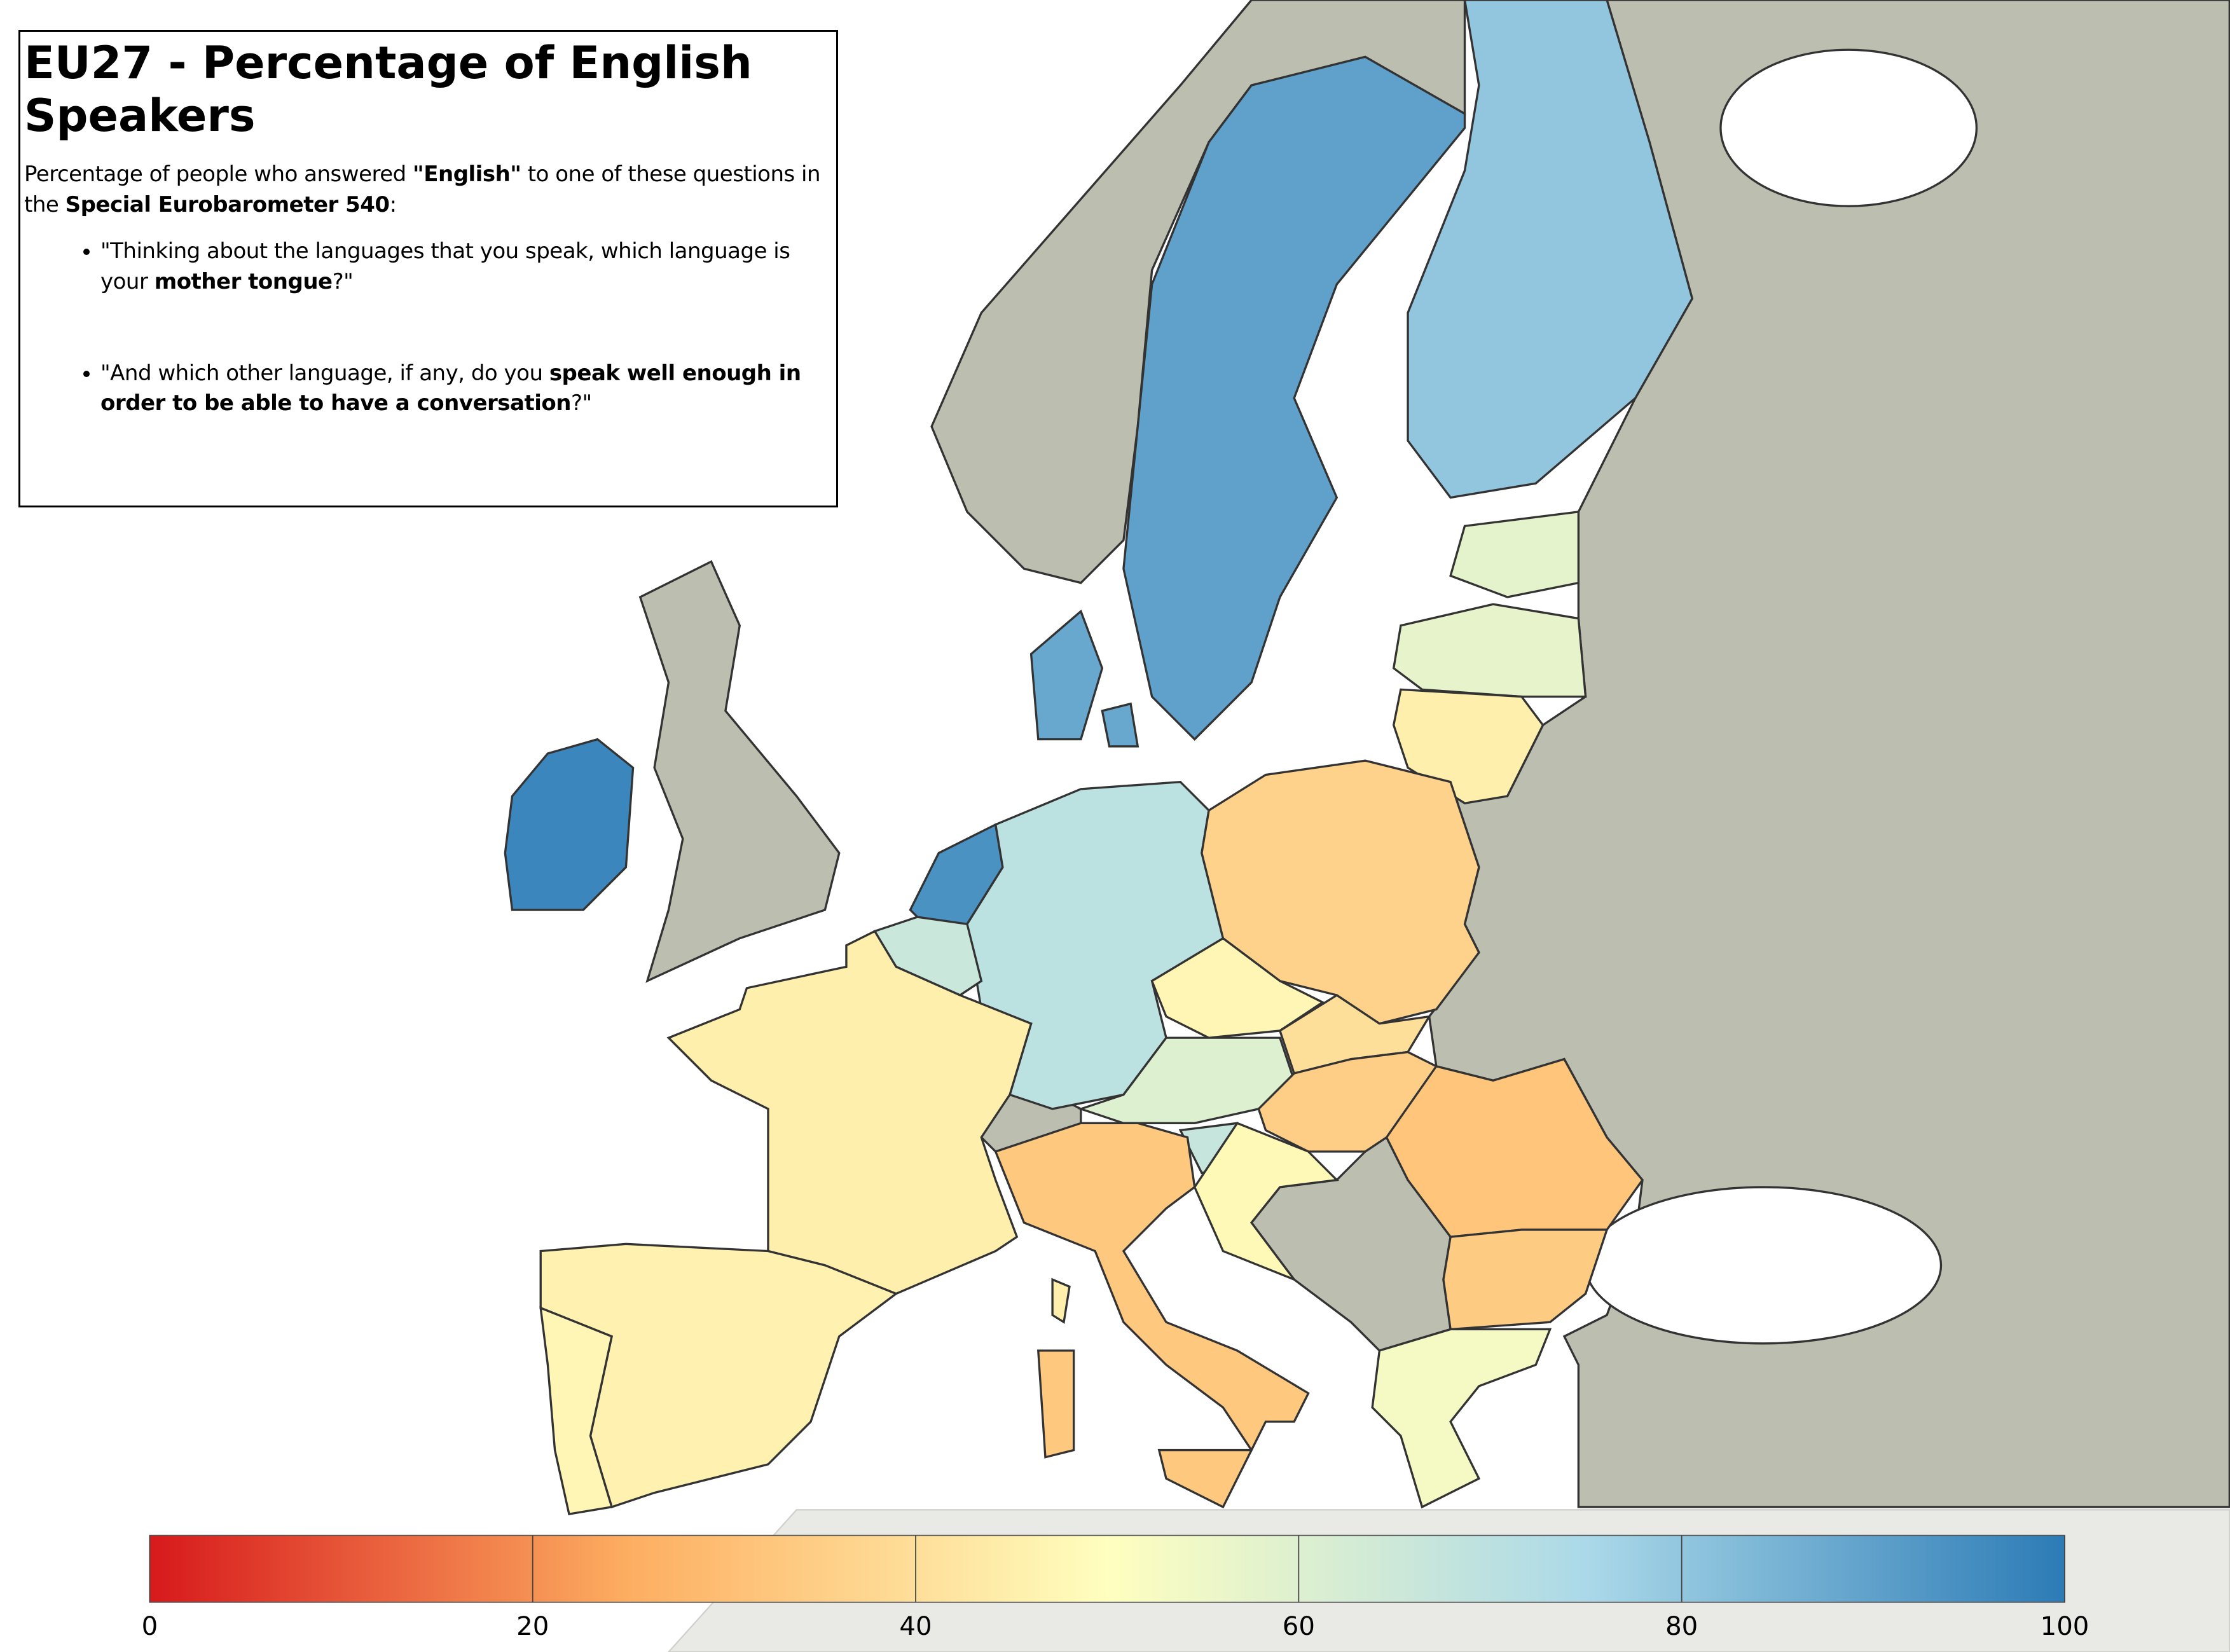  I want to click on title: EU27 - Percentage of English Speakers, so click(388, 90).